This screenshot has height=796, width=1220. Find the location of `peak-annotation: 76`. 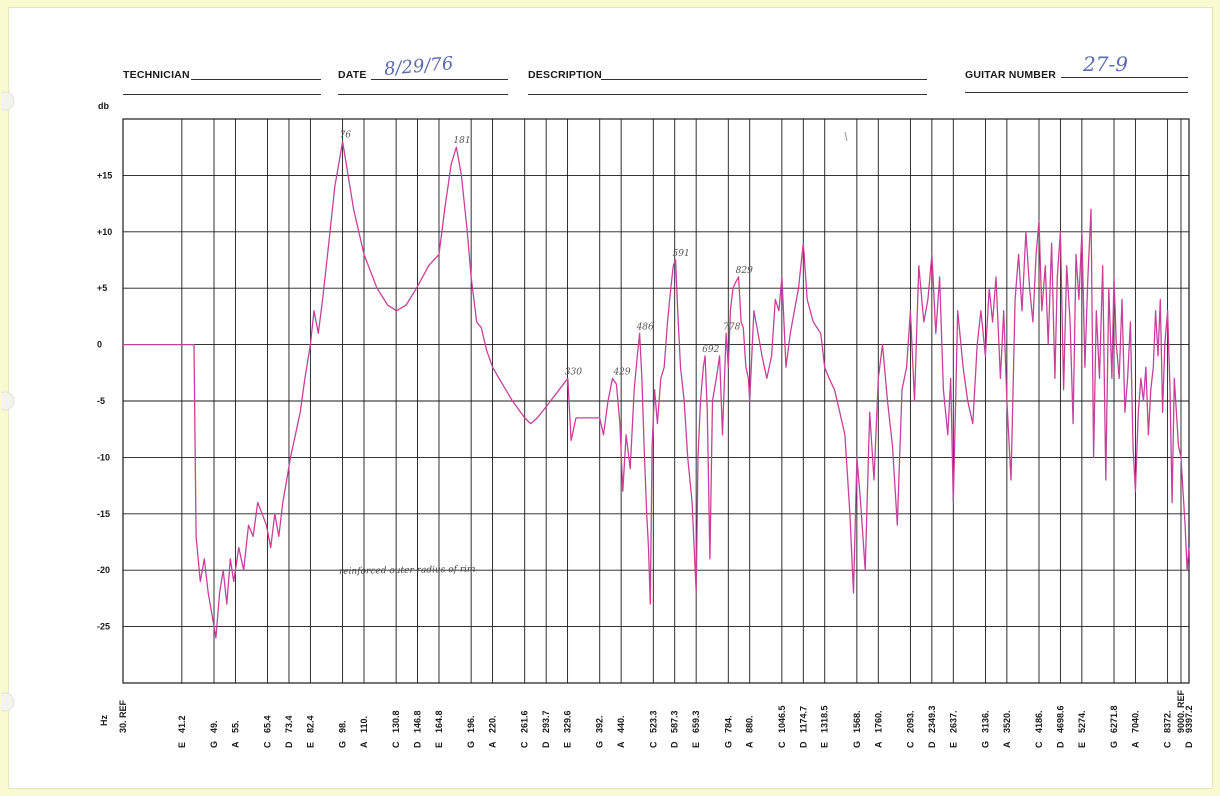

peak-annotation: 76 is located at coordinates (346, 136).